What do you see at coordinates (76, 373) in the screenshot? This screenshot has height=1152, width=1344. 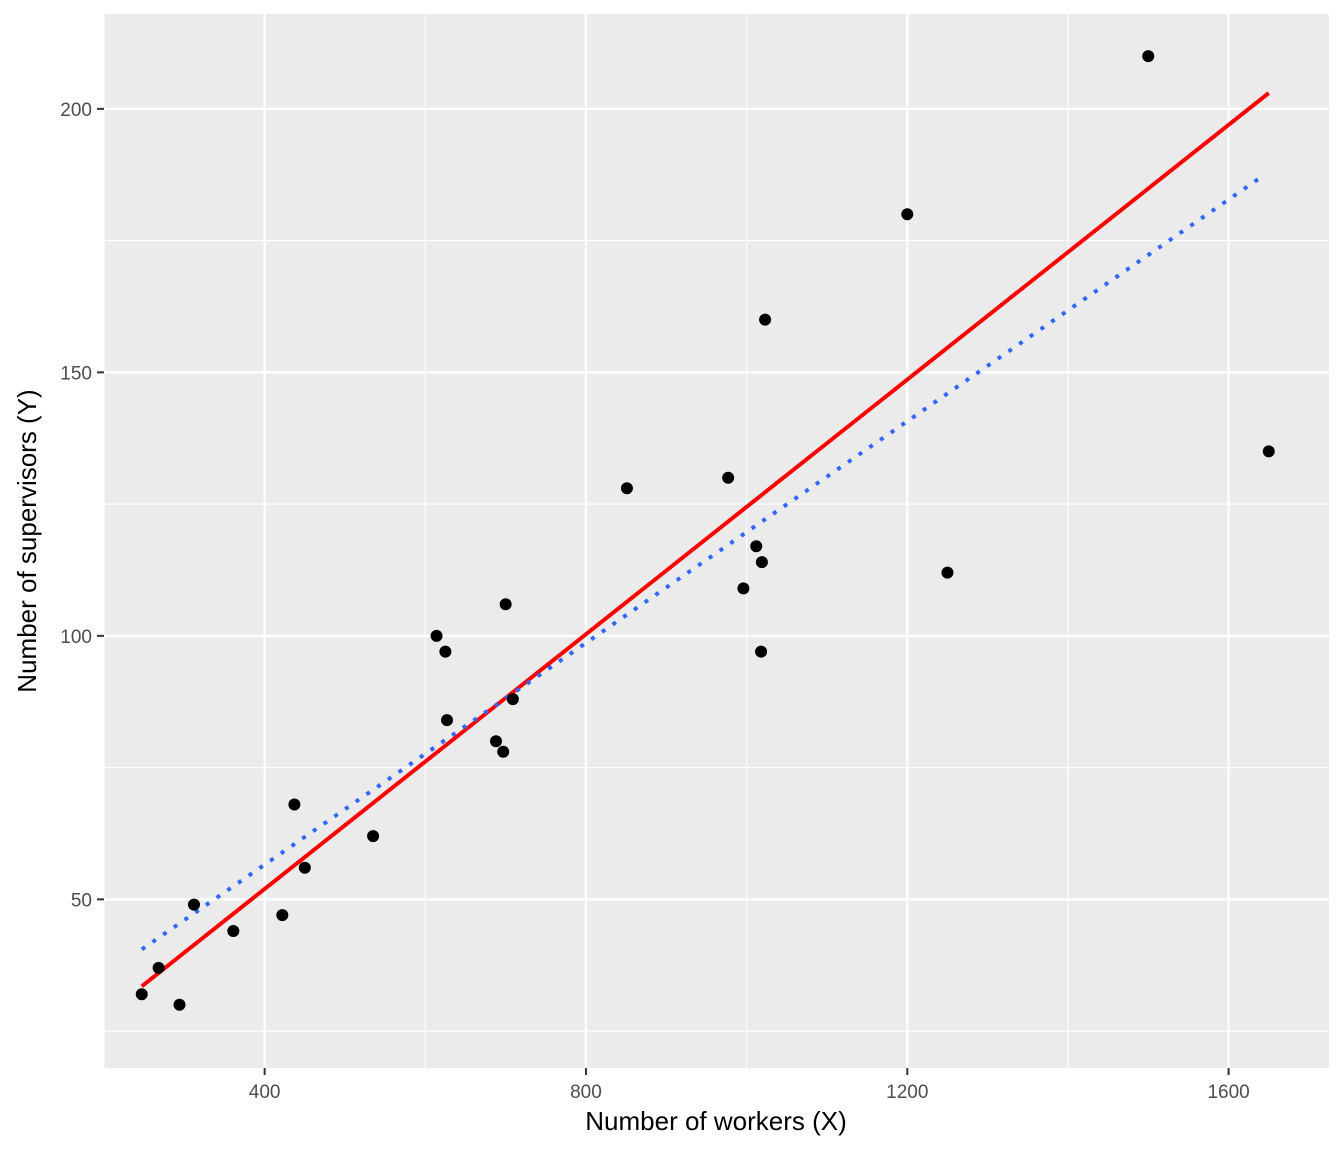 I see `y-tick-label: 150` at bounding box center [76, 373].